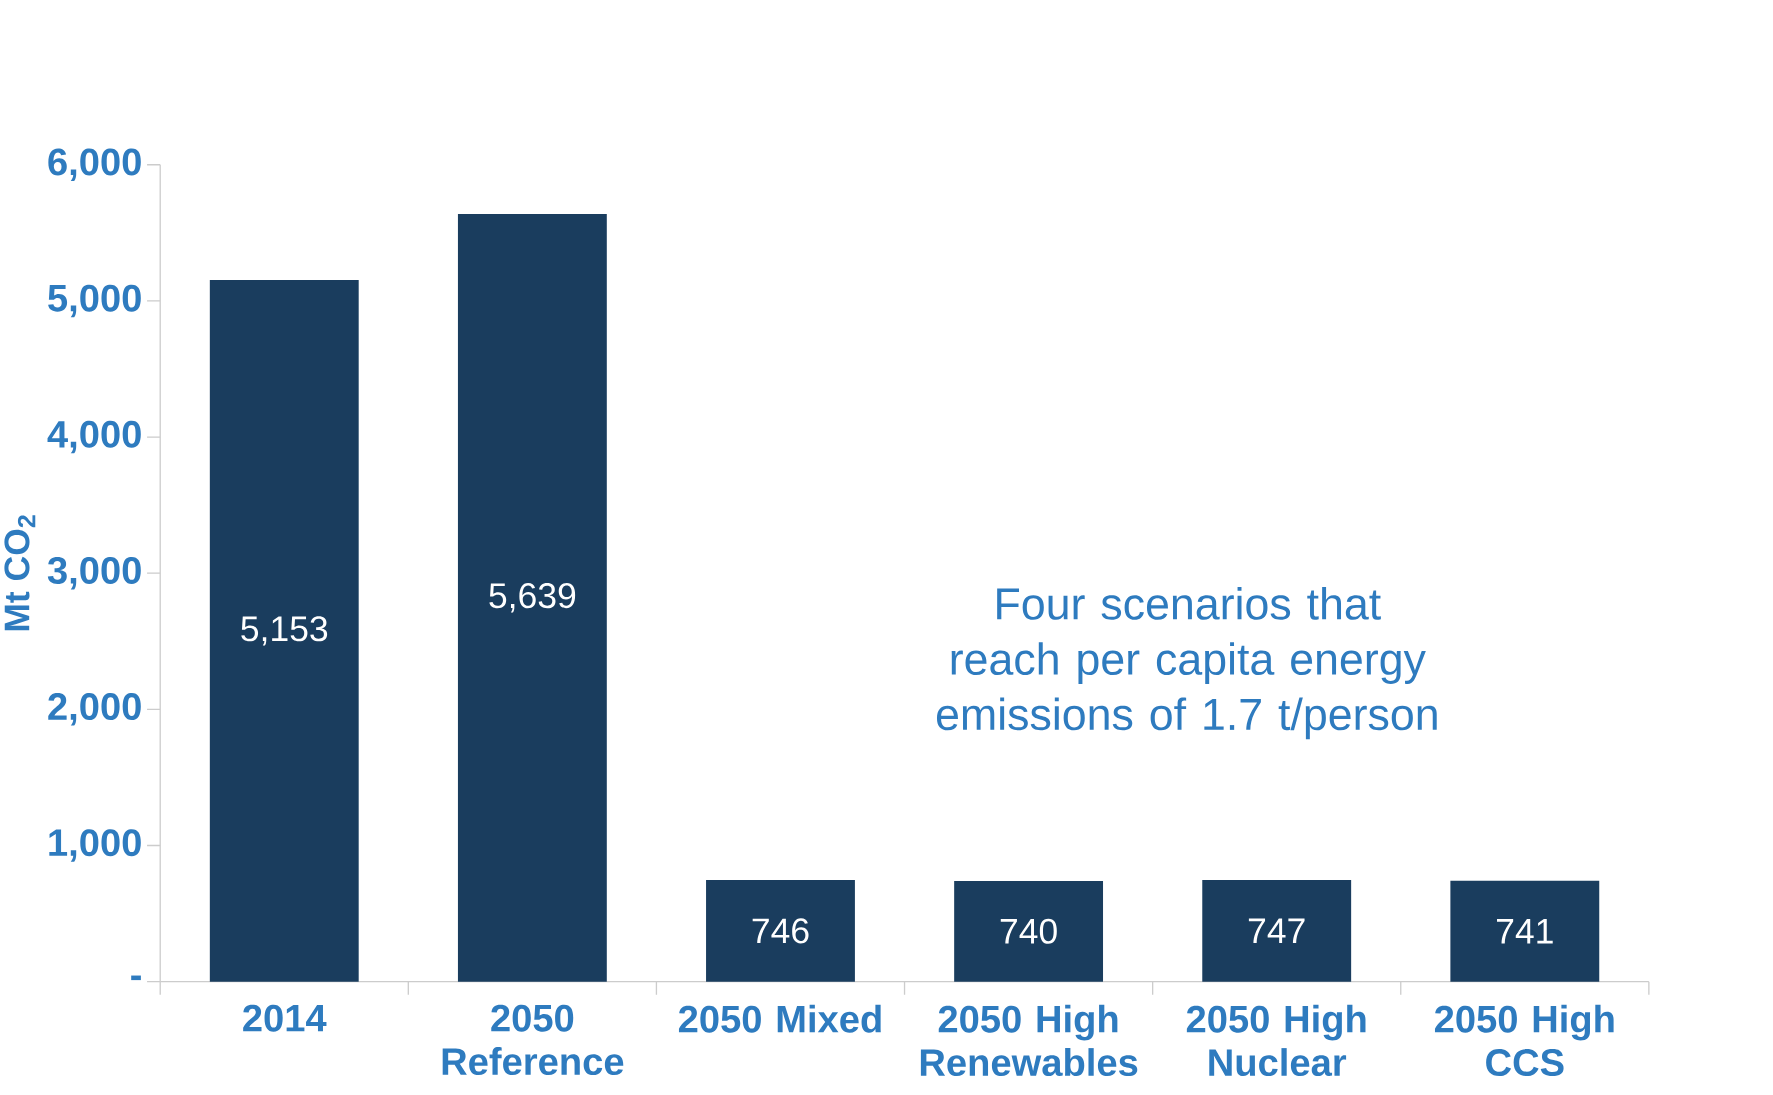 Image resolution: width=1773 pixels, height=1095 pixels. I want to click on y-tick-label: 4,000, so click(94, 437).